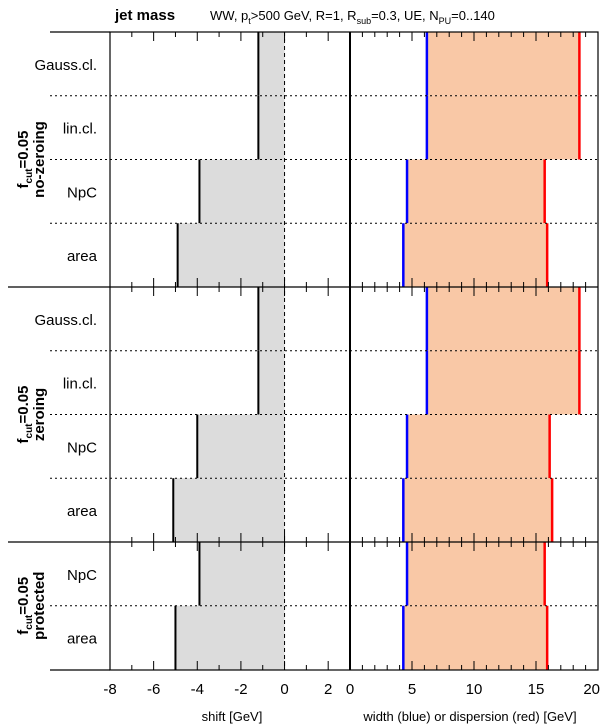  What do you see at coordinates (232, 716) in the screenshot?
I see `left-xlabel: shift [GeV]` at bounding box center [232, 716].